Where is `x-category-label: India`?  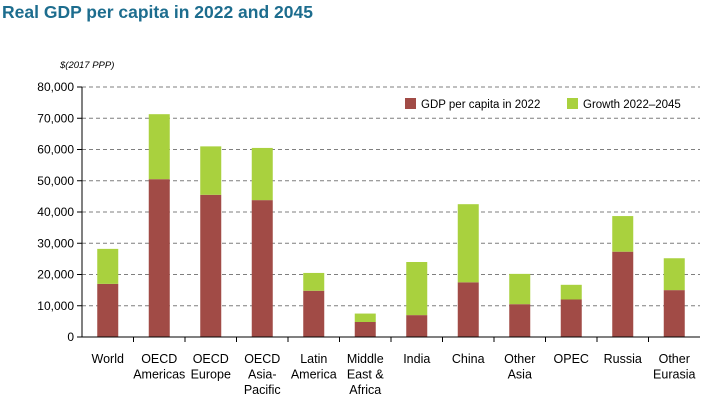
x-category-label: India is located at coordinates (416, 359).